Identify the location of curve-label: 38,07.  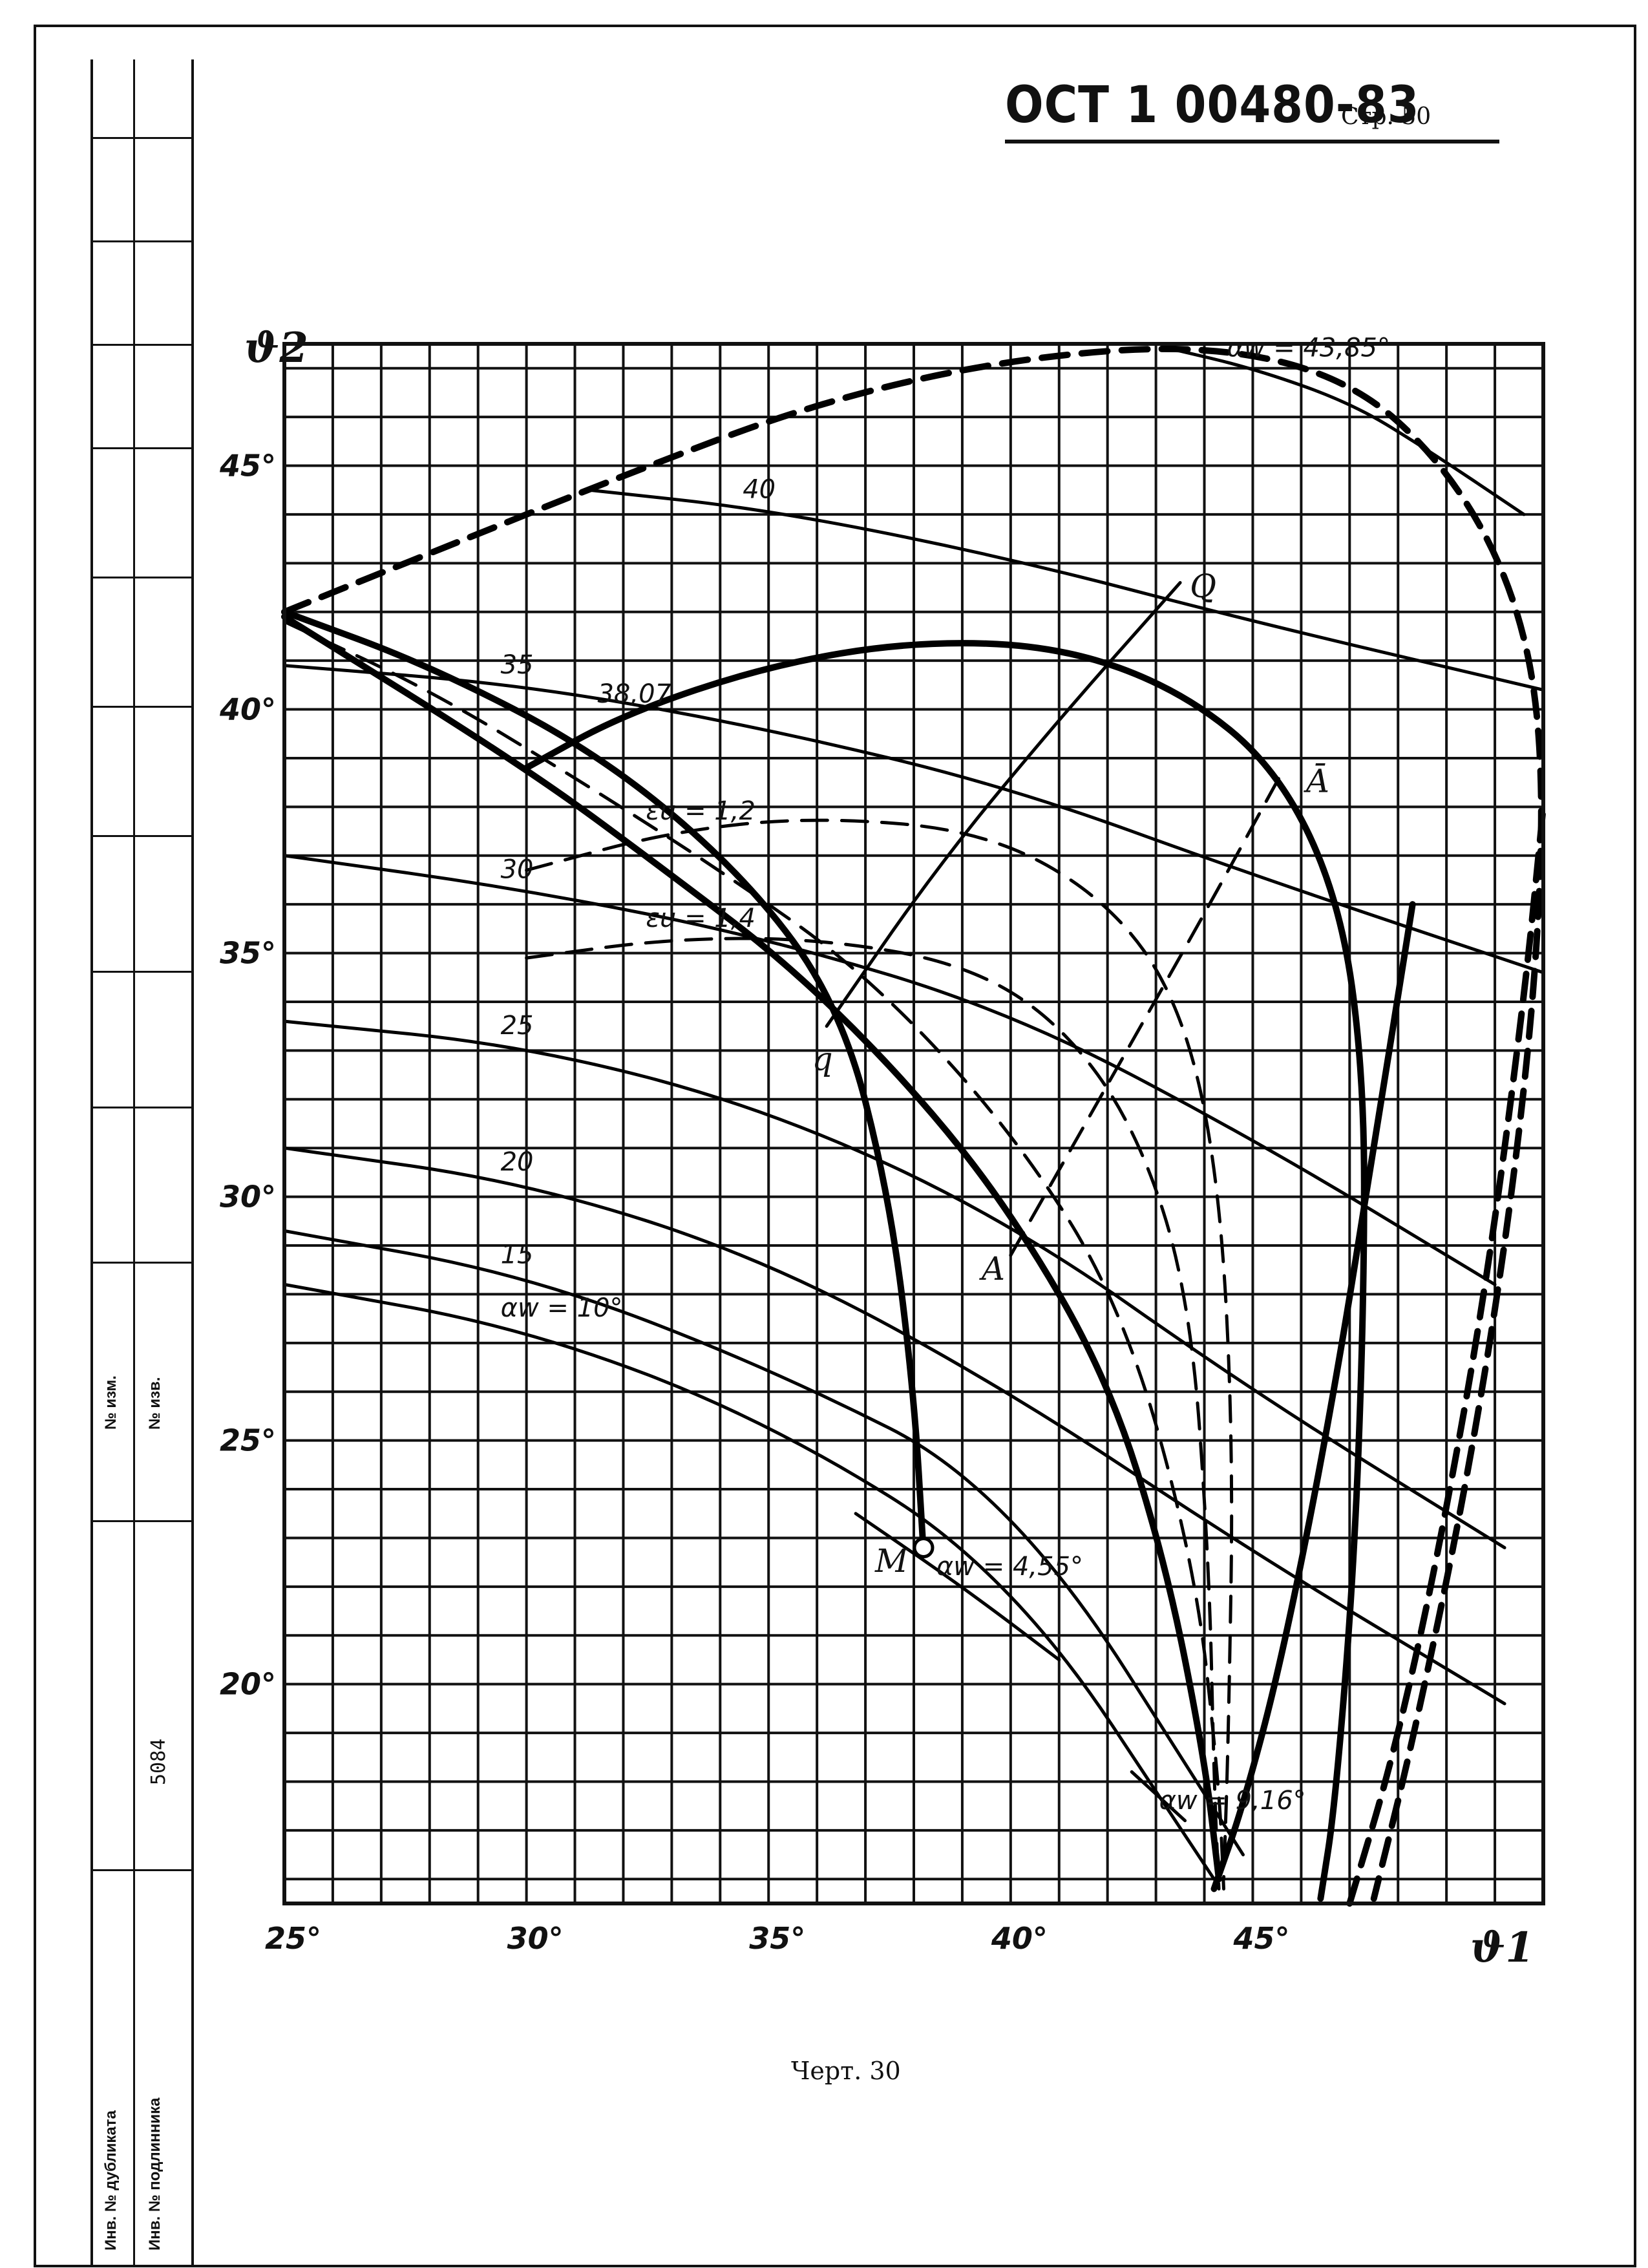
(634, 694).